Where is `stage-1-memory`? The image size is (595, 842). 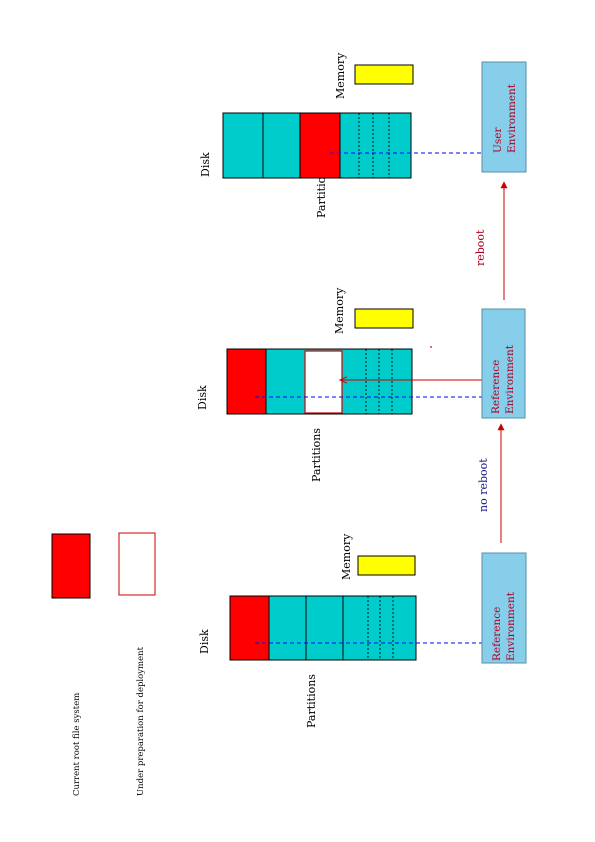 stage-1-memory is located at coordinates (386, 565).